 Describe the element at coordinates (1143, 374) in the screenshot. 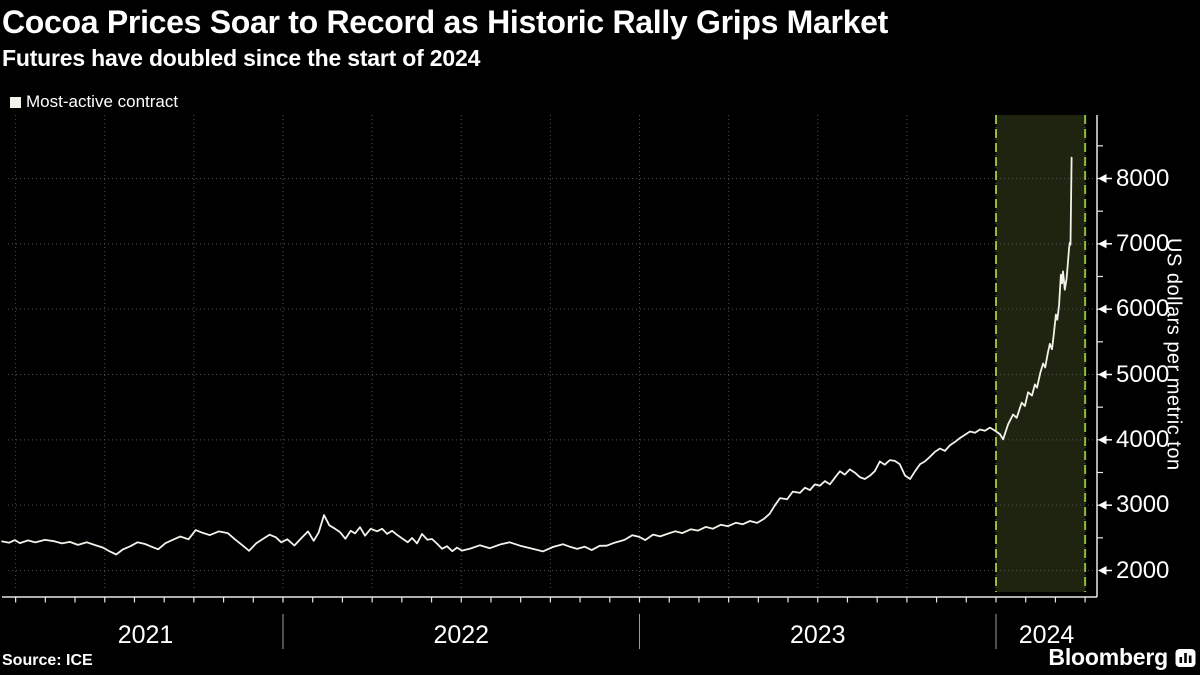

I see `y-tick-label: 5000` at that location.